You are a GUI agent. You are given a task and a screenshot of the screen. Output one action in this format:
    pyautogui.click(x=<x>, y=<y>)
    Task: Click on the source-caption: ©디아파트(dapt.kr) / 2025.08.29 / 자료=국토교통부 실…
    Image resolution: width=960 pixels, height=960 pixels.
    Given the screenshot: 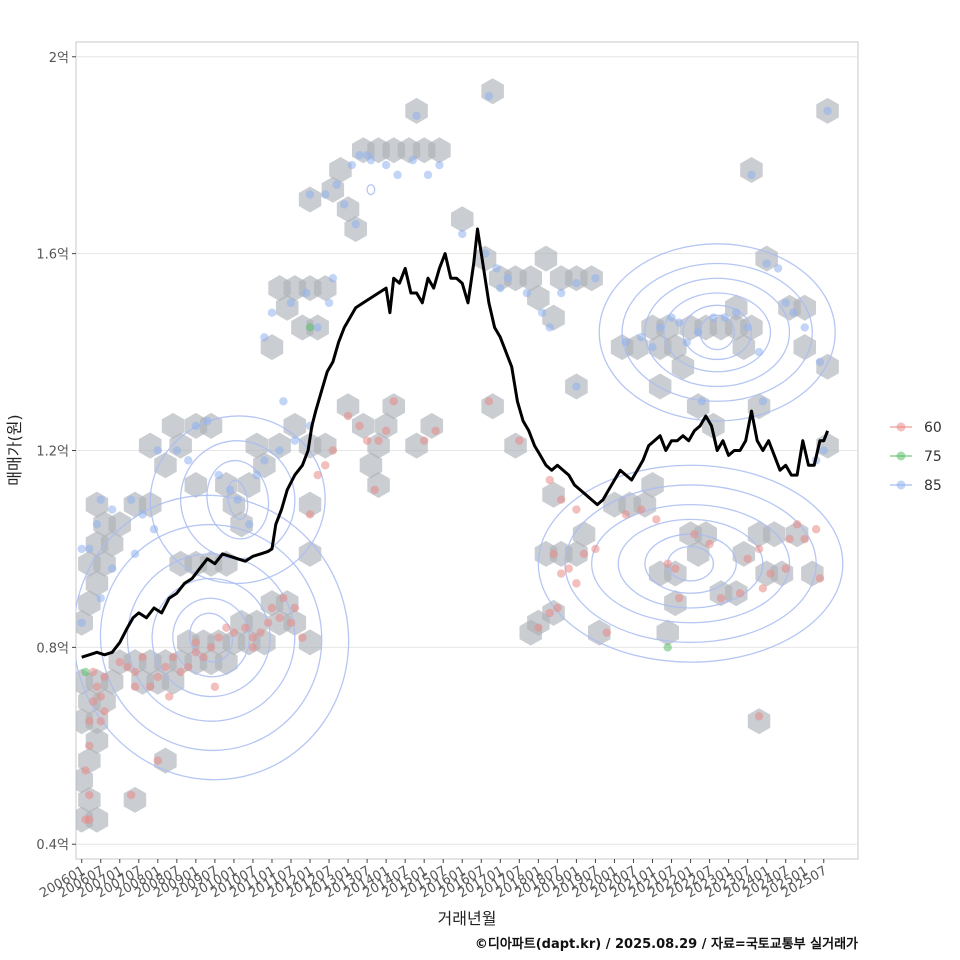 What is the action you would take?
    pyautogui.click(x=666, y=944)
    